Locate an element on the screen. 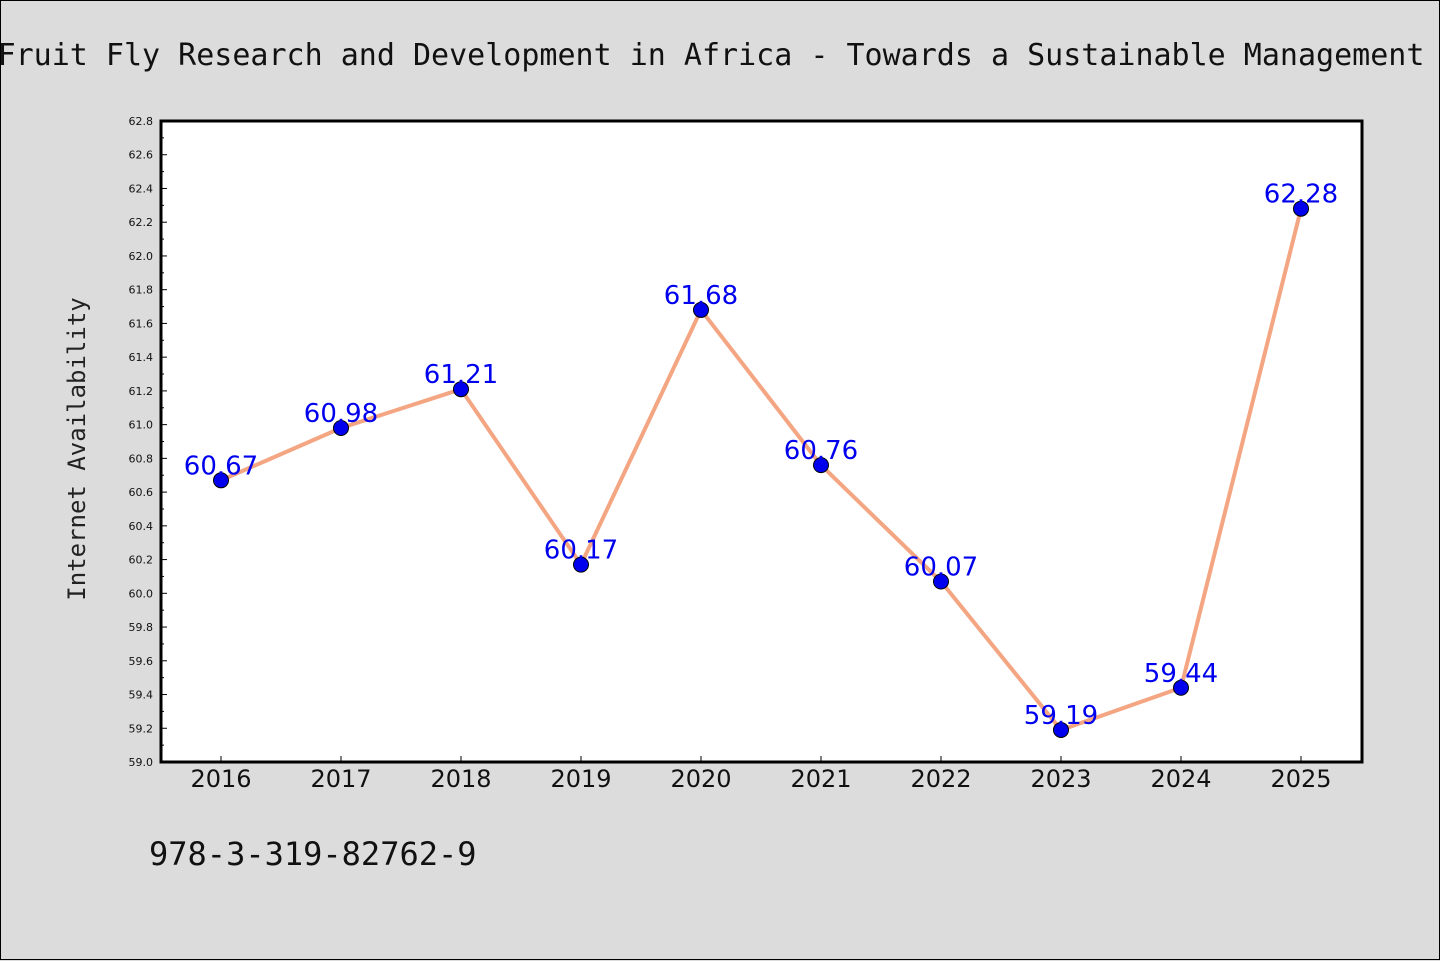 The image size is (1440, 961). data-label: 61.21 is located at coordinates (461, 375).